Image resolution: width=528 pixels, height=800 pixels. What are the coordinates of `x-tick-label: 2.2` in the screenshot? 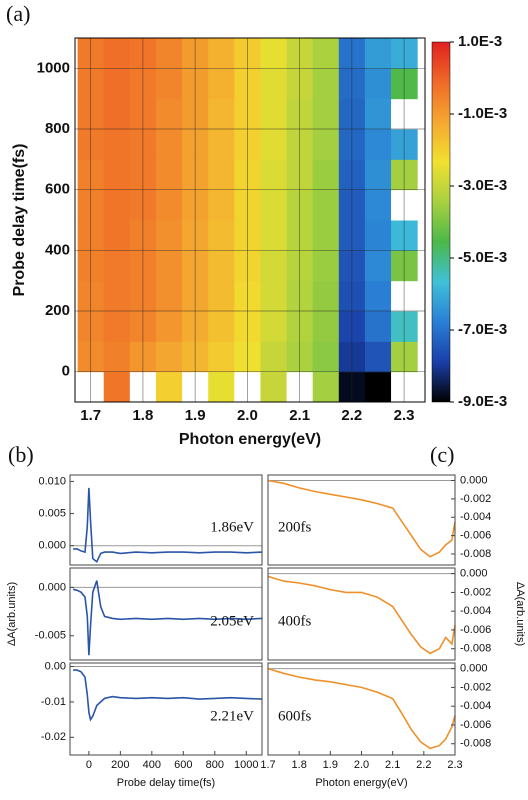 It's located at (423, 765).